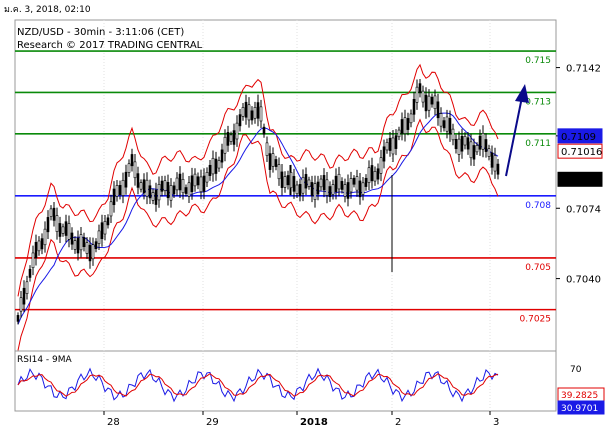 This screenshot has width=615, height=438. What do you see at coordinates (100, 32) in the screenshot?
I see `chart-title: NZD/USD - 30min - 3:11:06 (CET)` at bounding box center [100, 32].